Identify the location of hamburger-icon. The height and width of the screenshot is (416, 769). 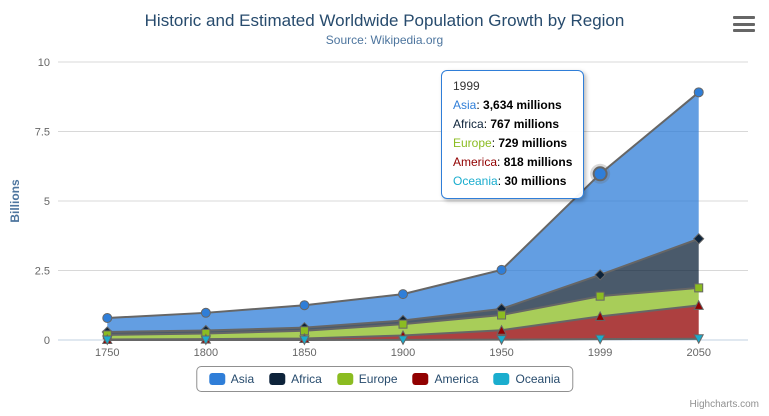
(744, 24).